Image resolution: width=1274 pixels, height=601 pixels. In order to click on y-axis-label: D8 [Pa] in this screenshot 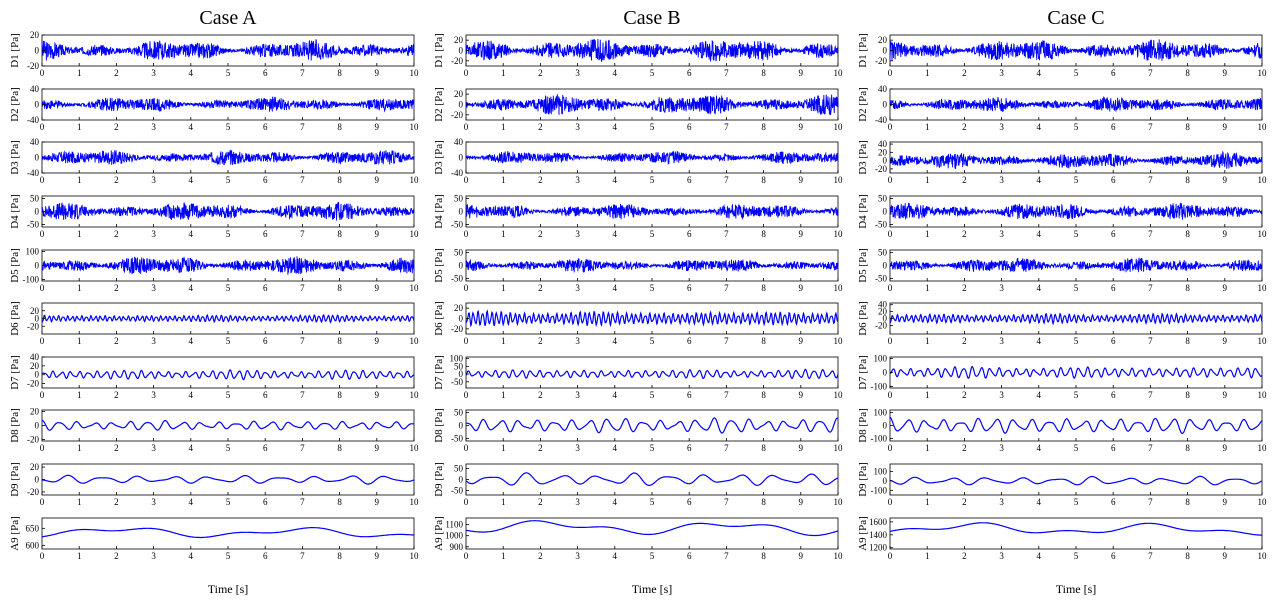, I will do `click(863, 425)`.